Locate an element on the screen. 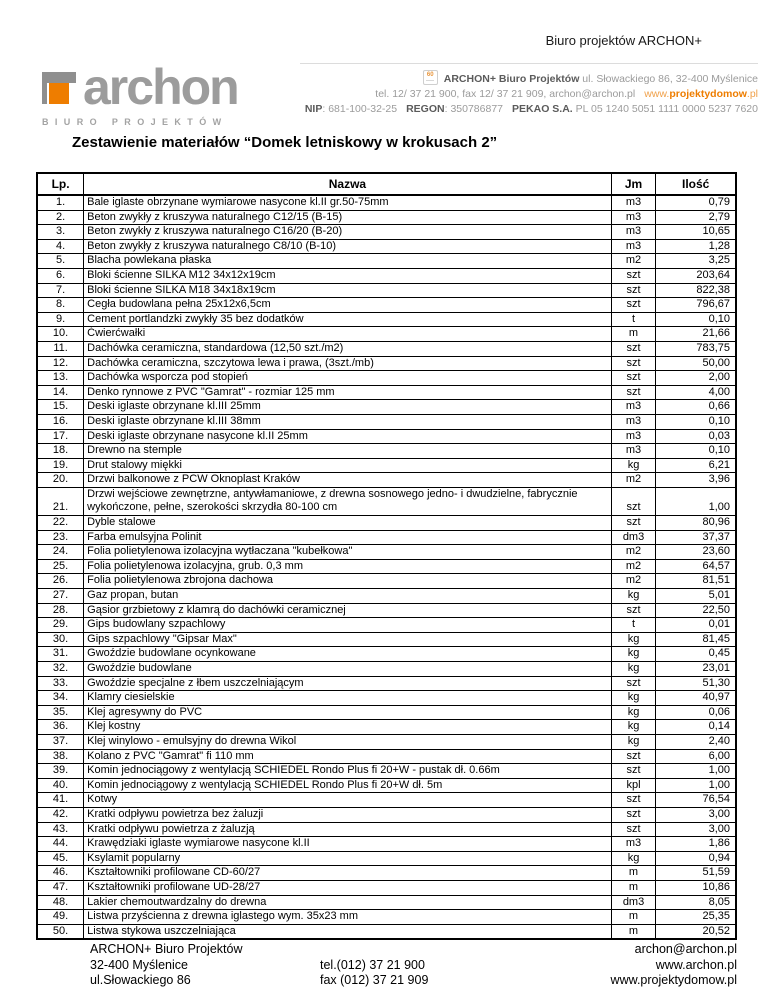 This screenshot has height=994, width=768. cell-lp: 7. is located at coordinates (60, 290).